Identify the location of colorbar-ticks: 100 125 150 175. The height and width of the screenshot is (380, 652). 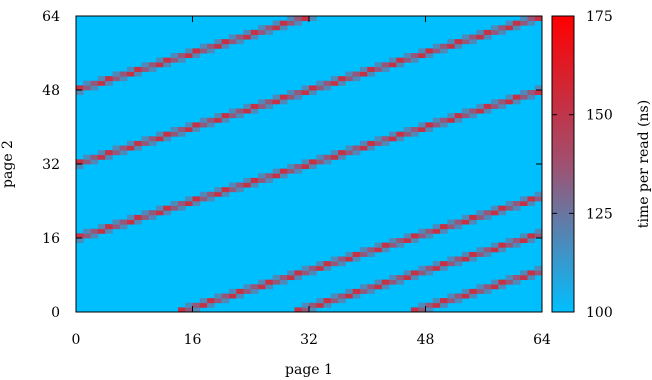
(582, 165).